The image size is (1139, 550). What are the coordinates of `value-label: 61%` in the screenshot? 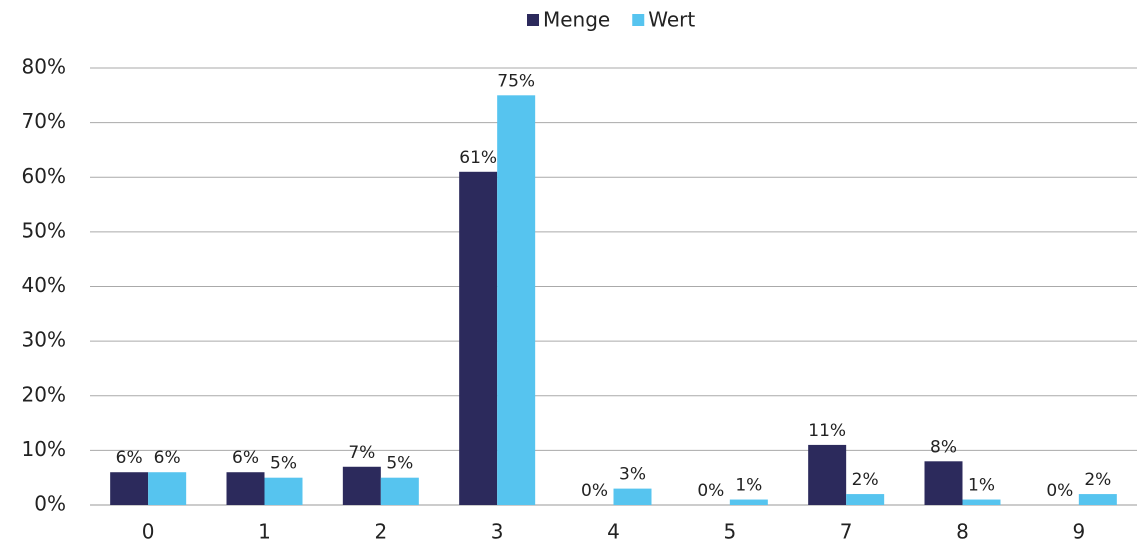 It's located at (478, 158).